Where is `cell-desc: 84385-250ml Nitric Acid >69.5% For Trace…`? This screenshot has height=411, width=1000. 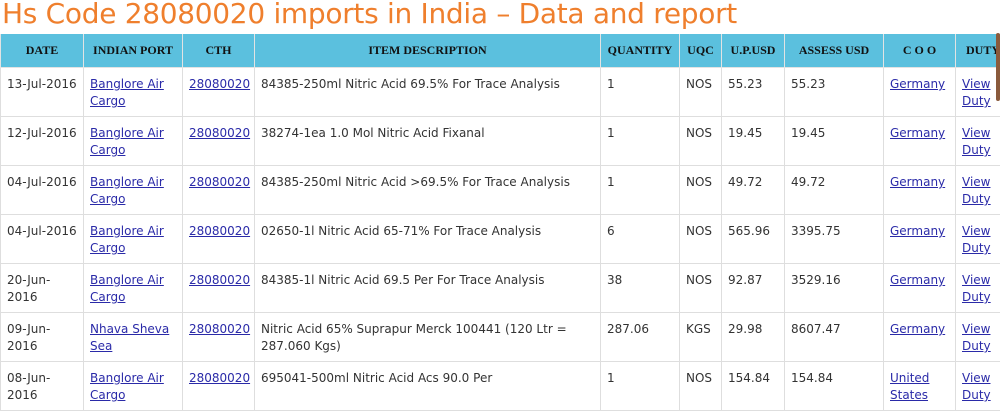
cell-desc: 84385-250ml Nitric Acid >69.5% For Trace… is located at coordinates (428, 190).